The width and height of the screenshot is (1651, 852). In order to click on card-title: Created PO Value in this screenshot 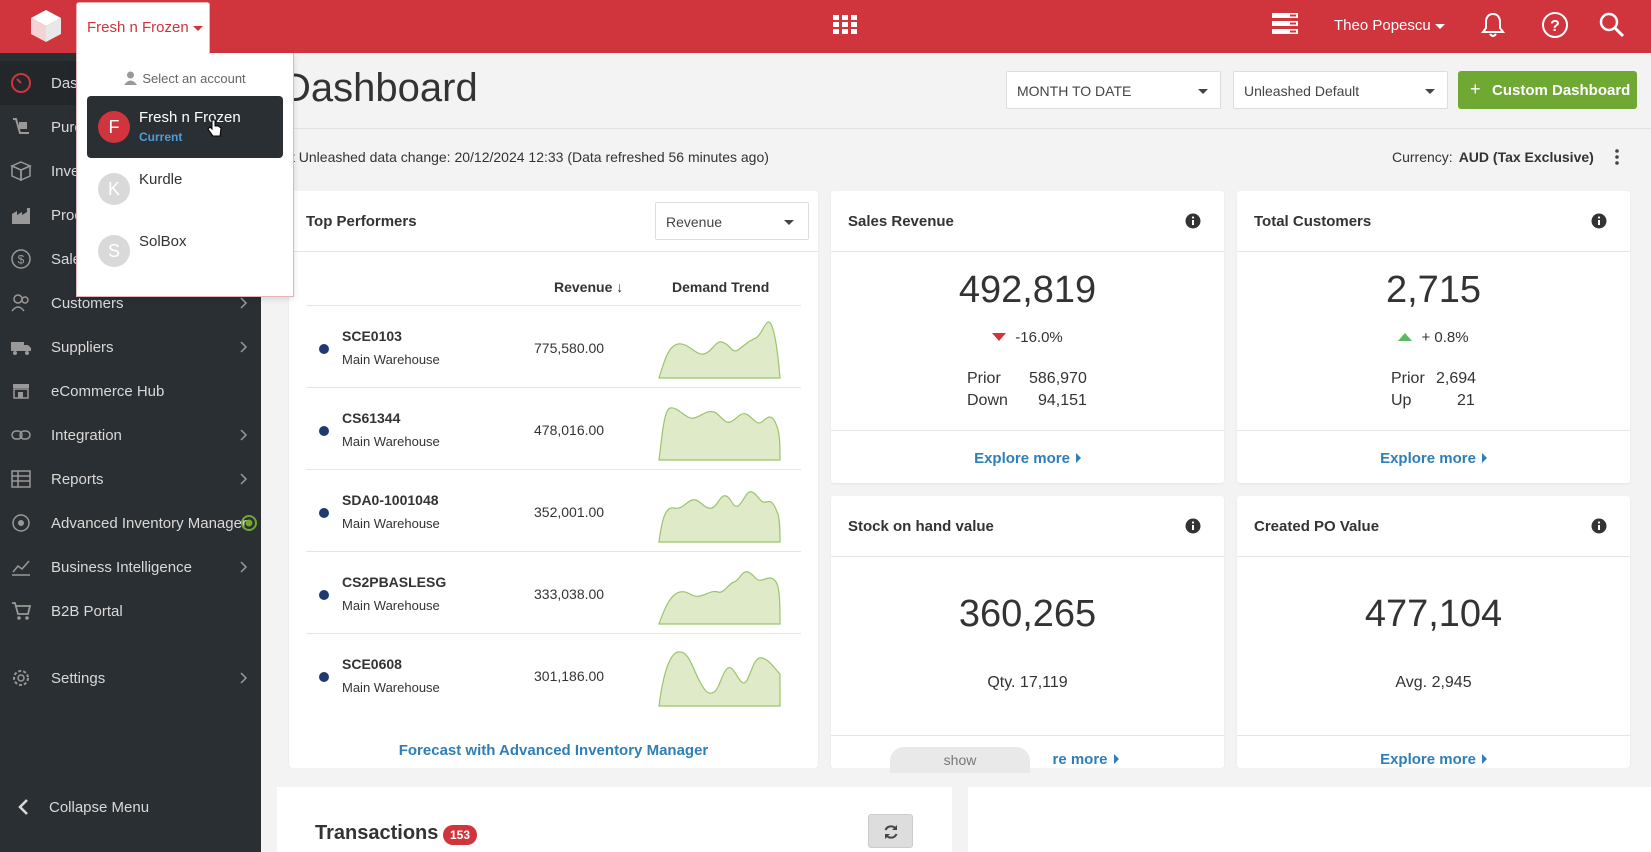, I will do `click(1317, 526)`.